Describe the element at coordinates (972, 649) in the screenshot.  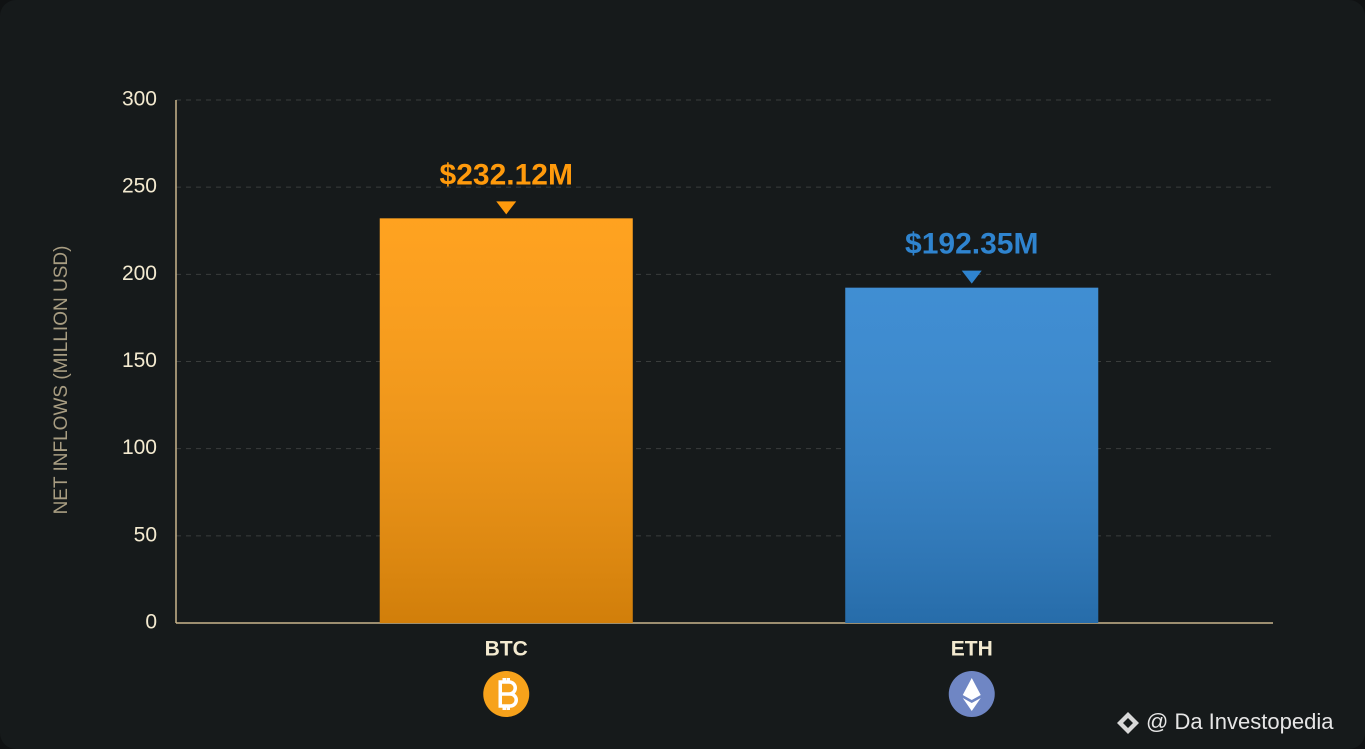
I see `x-tick-label: ETH` at that location.